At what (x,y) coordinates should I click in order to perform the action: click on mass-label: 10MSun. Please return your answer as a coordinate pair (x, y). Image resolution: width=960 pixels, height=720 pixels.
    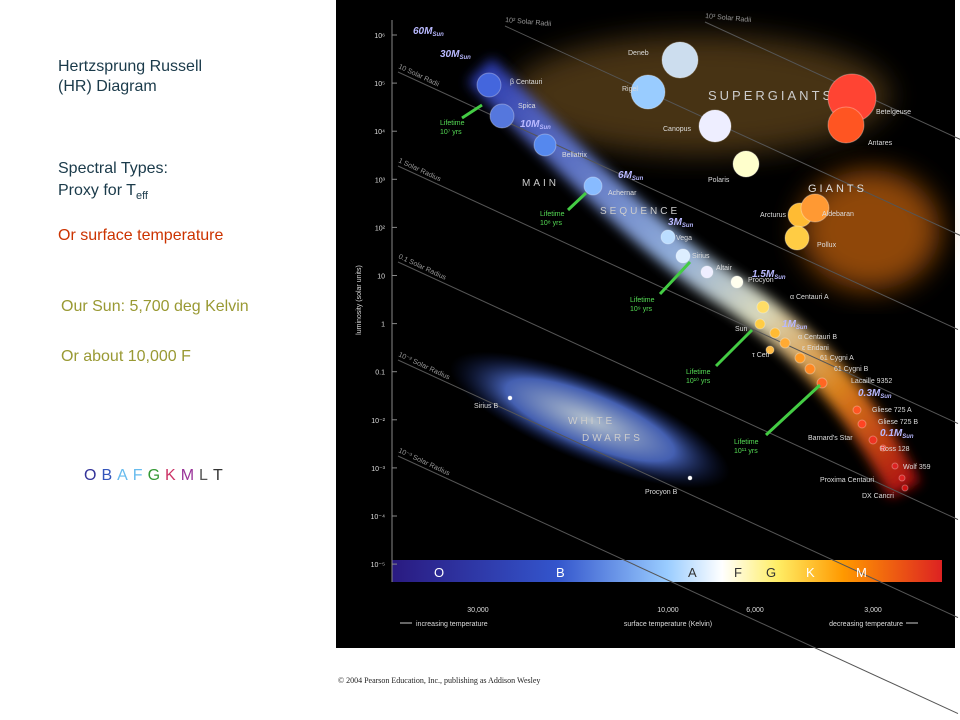
    Looking at the image, I should click on (535, 125).